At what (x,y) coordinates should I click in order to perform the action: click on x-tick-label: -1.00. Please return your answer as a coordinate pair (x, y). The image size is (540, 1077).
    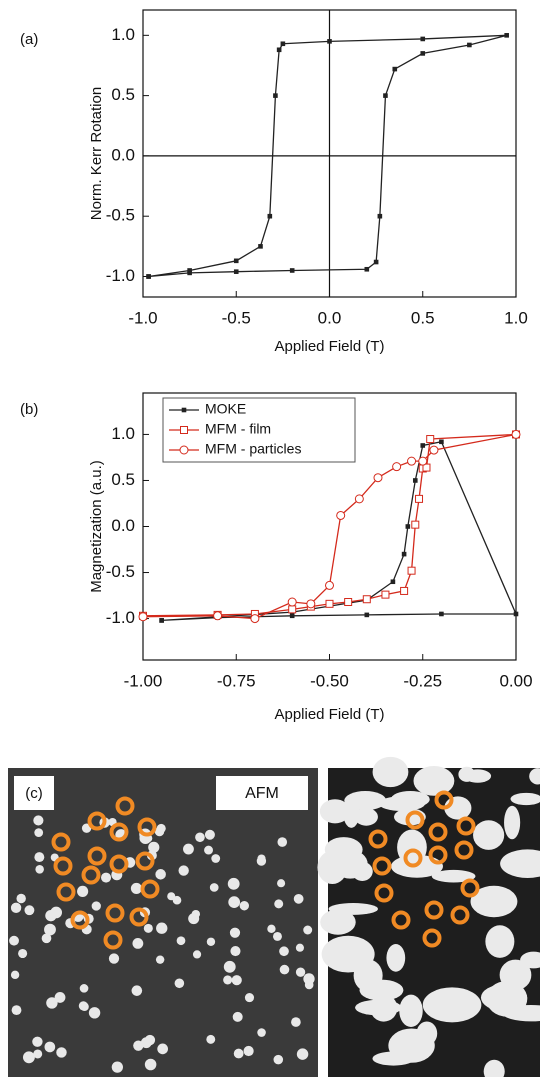
    Looking at the image, I should click on (143, 680).